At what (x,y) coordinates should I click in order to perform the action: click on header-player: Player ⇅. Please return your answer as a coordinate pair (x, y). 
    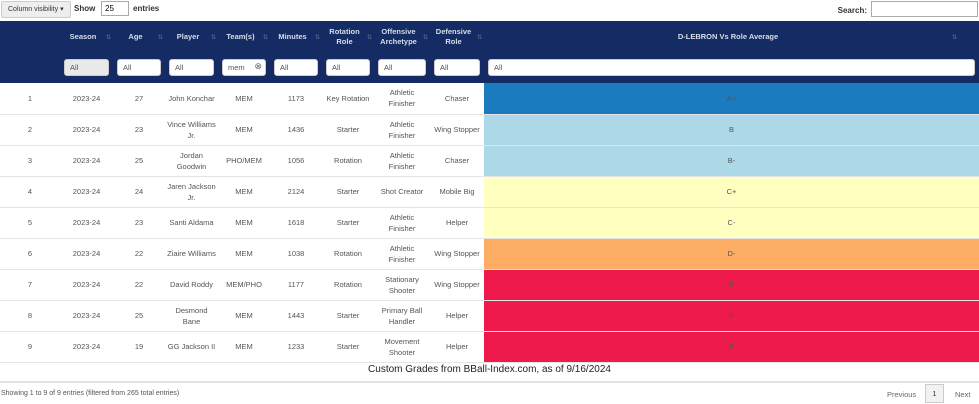
    Looking at the image, I should click on (191, 36).